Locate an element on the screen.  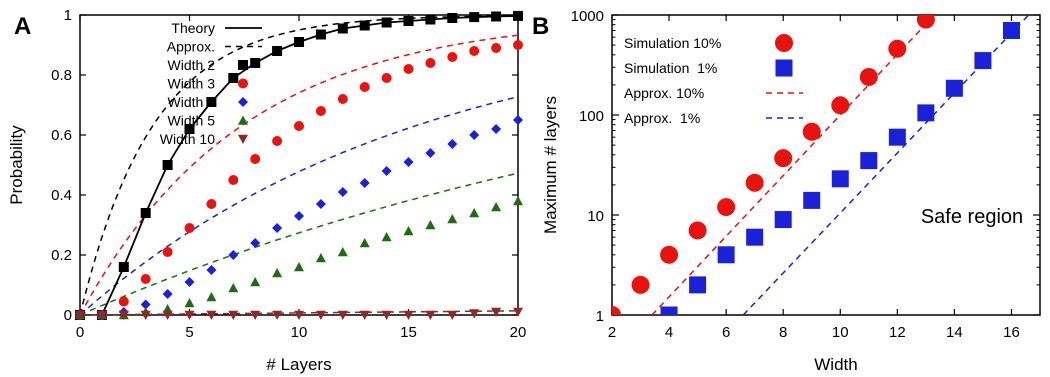
panel-b-xtick-label: 6 is located at coordinates (726, 332).